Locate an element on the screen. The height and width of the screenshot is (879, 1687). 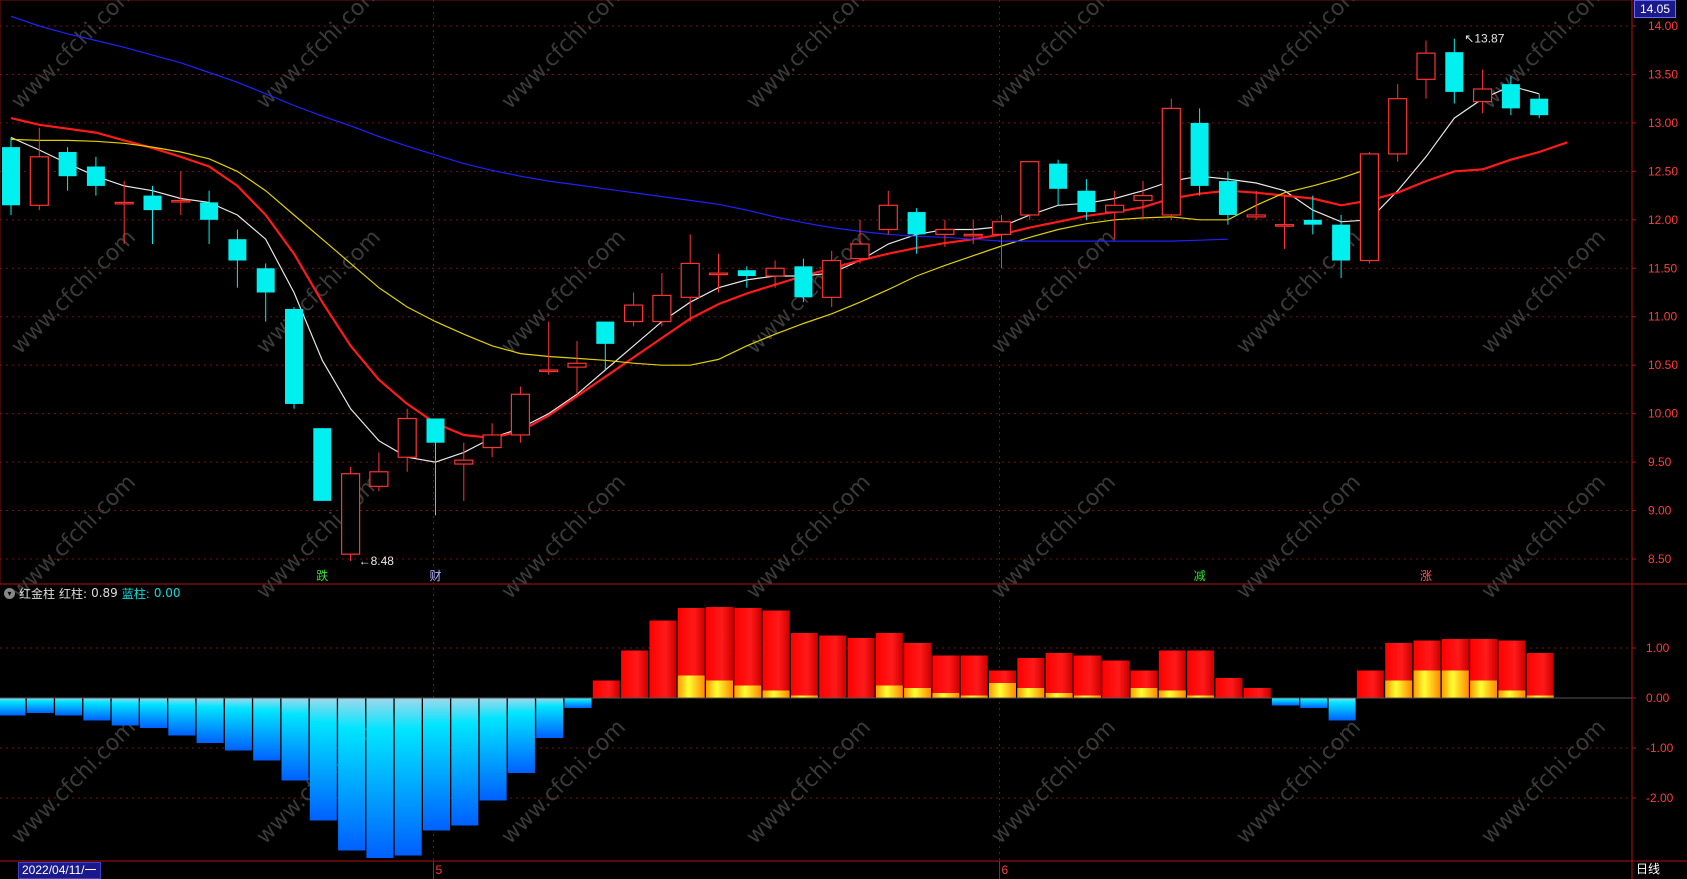
y-tick-label: 1.00 is located at coordinates (1658, 648).